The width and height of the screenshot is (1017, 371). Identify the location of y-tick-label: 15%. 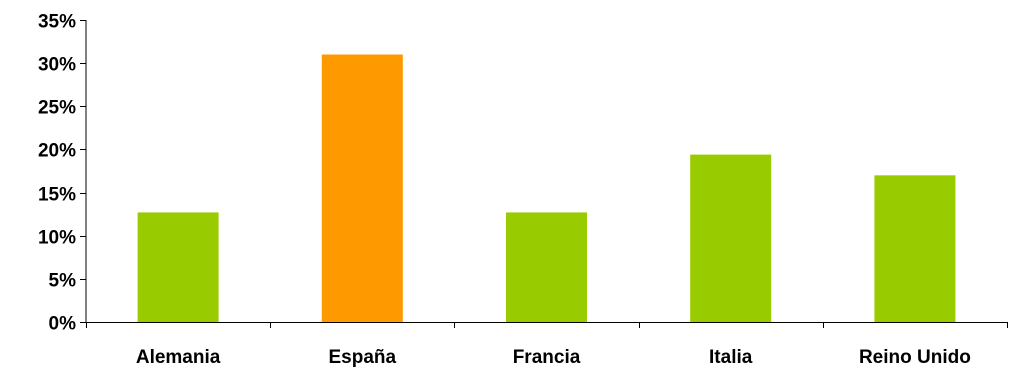
(57, 195).